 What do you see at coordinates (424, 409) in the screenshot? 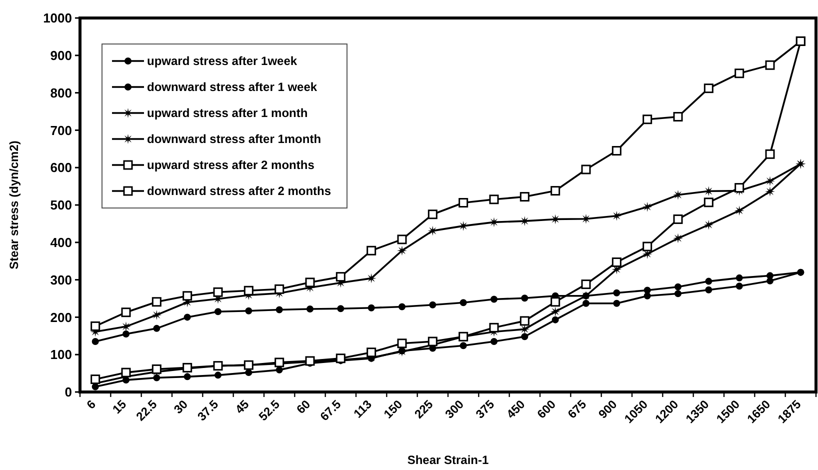
I see `x-tick-label: 225` at bounding box center [424, 409].